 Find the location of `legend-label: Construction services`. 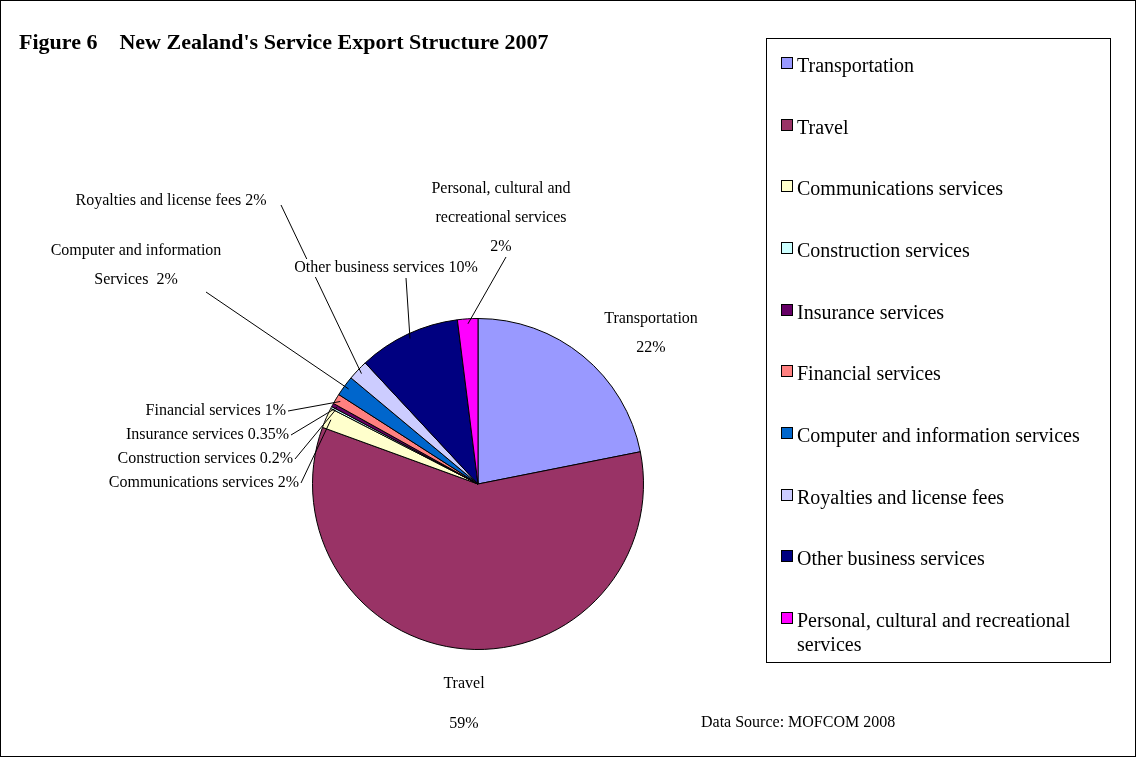

legend-label: Construction services is located at coordinates (883, 249).